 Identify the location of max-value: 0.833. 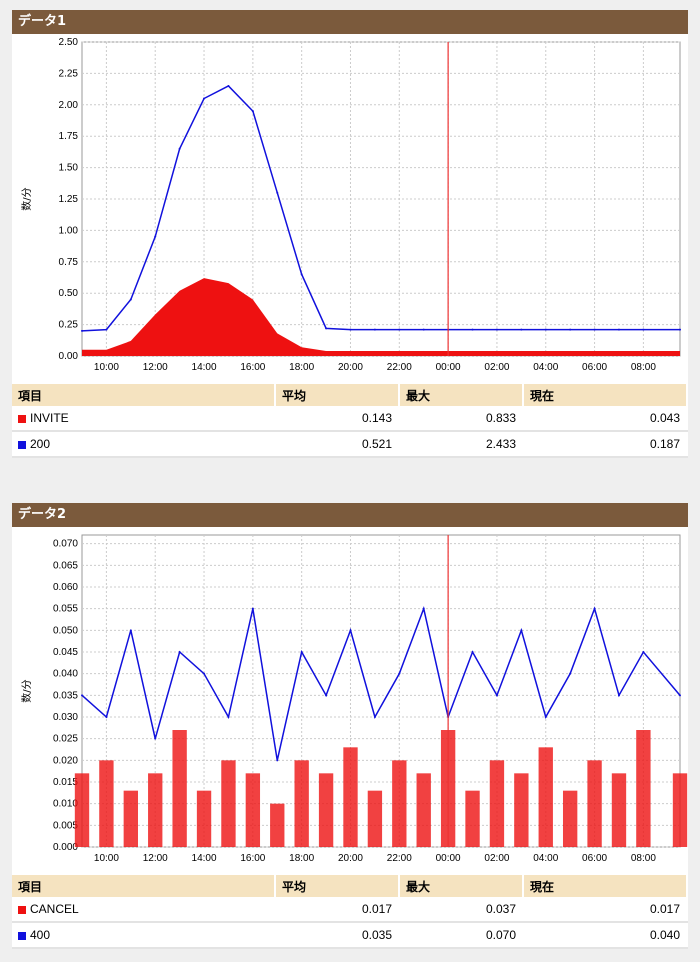
(461, 419).